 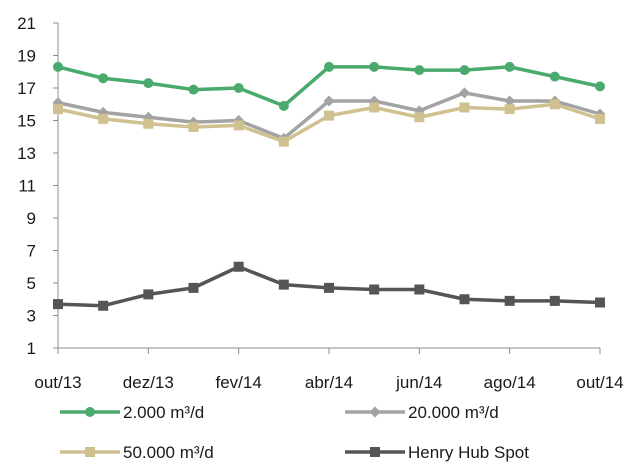 What do you see at coordinates (163, 412) in the screenshot?
I see `legend-label: 2.000 m³/d` at bounding box center [163, 412].